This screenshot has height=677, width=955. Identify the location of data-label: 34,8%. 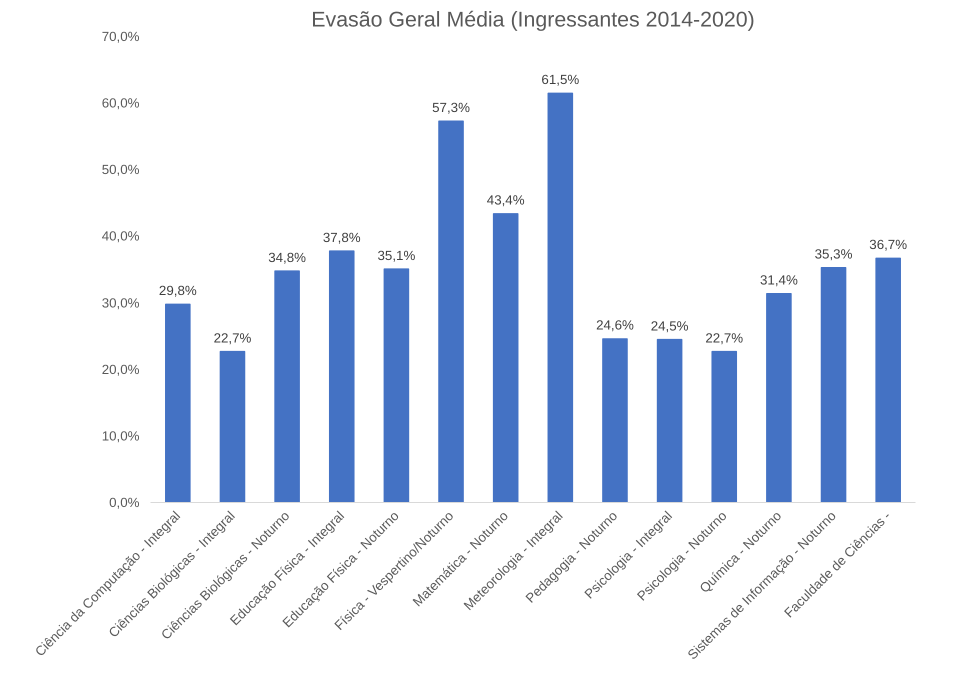
(287, 257).